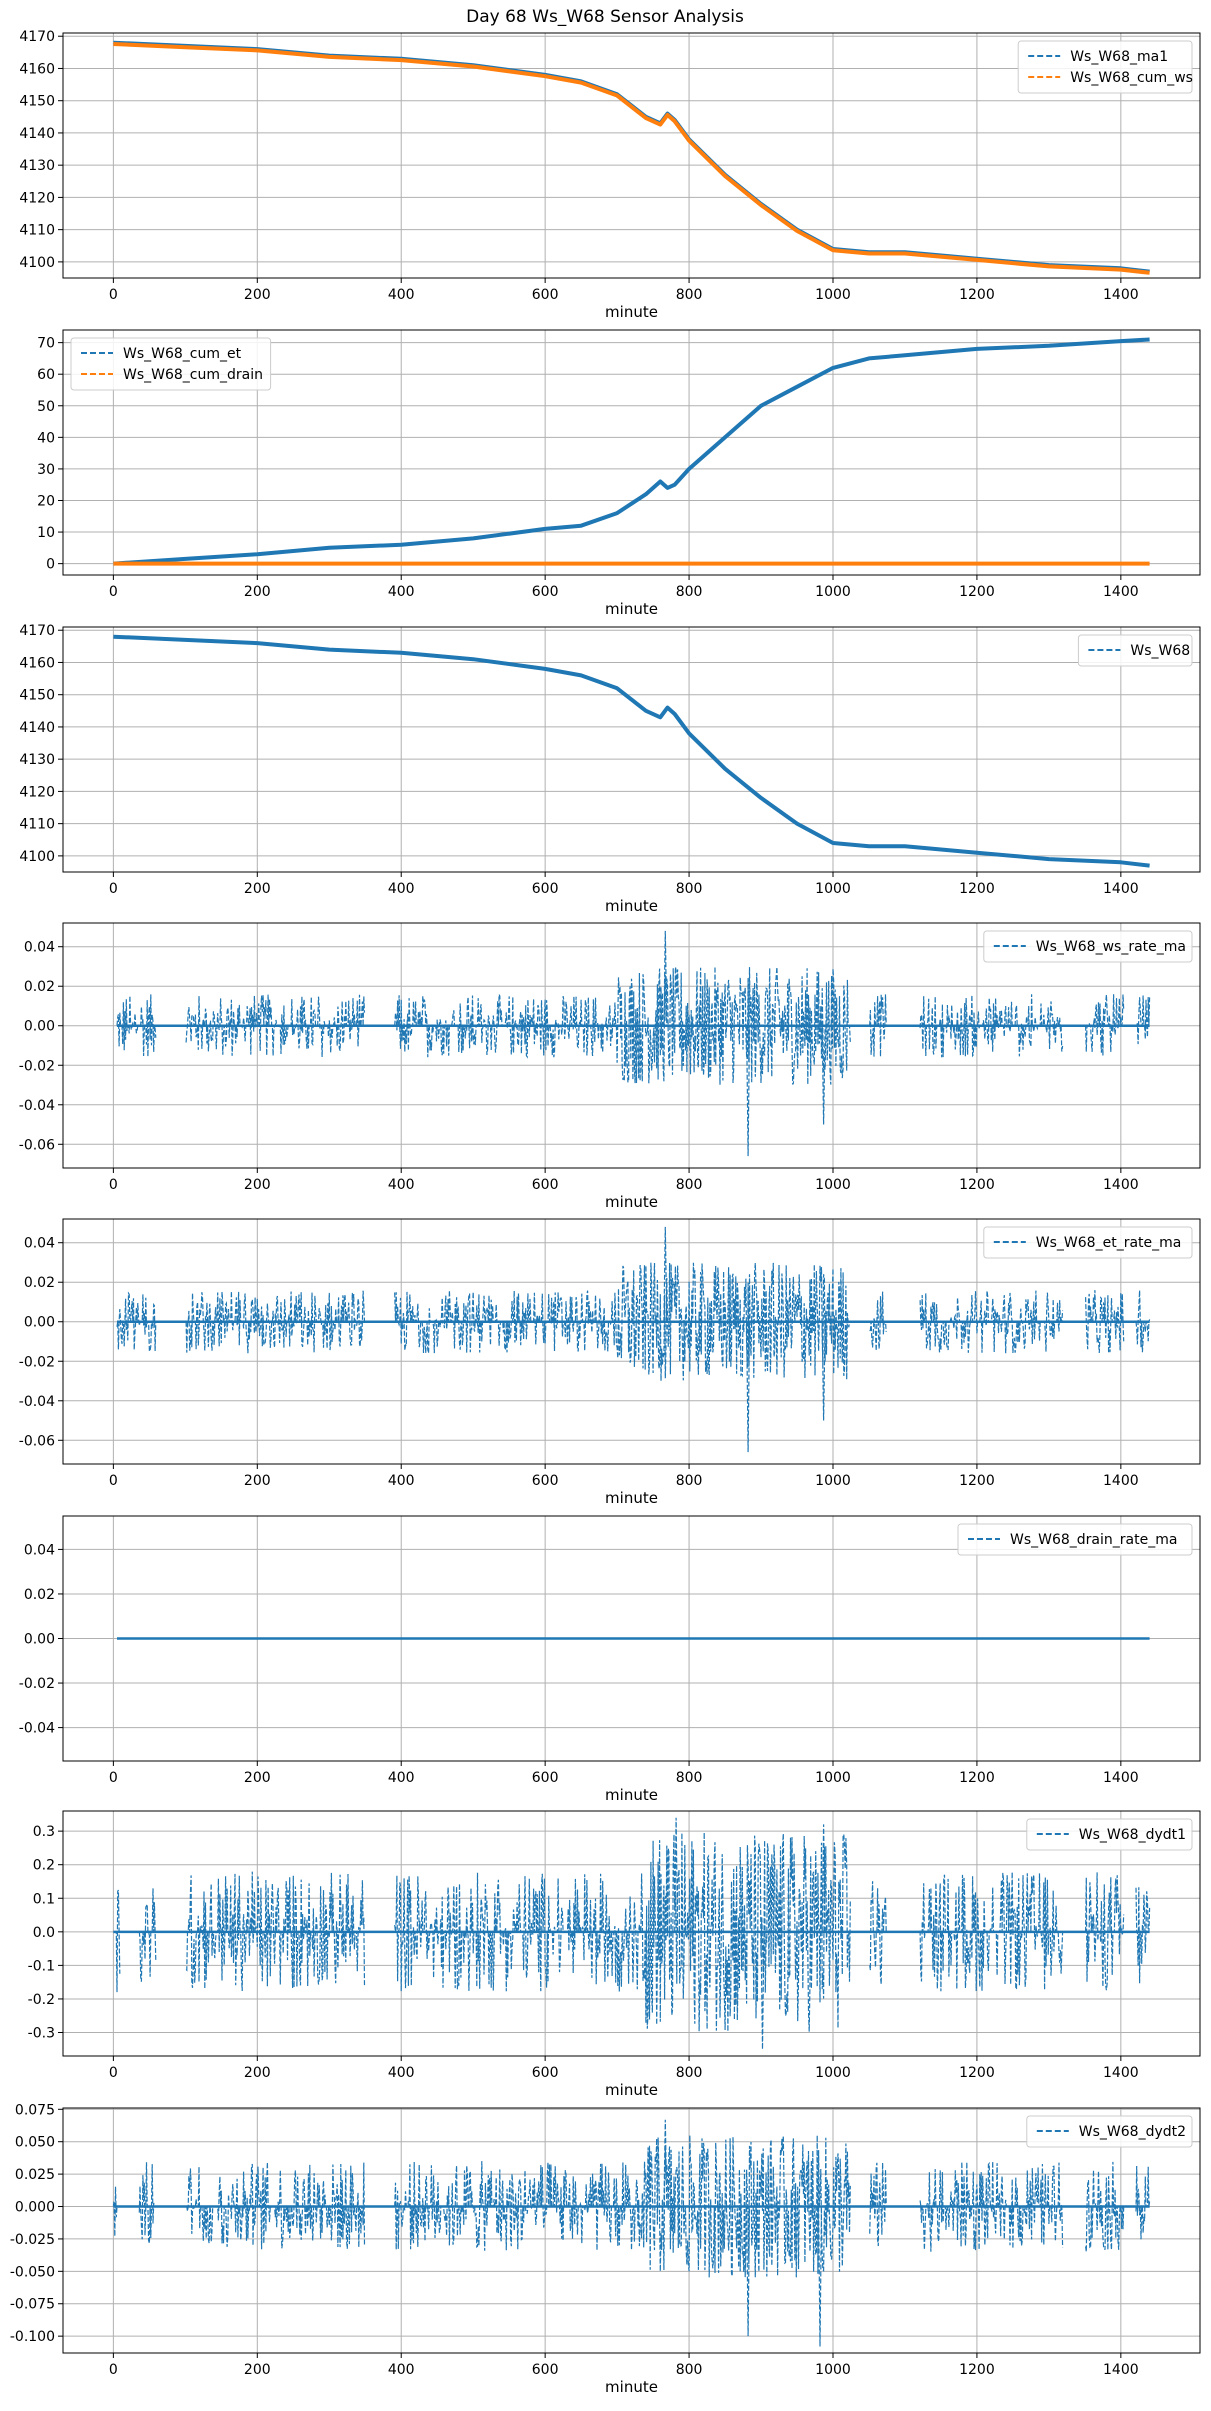 The width and height of the screenshot is (1211, 2411). What do you see at coordinates (37, 1441) in the screenshot?
I see `y-tick-label: -0.06` at bounding box center [37, 1441].